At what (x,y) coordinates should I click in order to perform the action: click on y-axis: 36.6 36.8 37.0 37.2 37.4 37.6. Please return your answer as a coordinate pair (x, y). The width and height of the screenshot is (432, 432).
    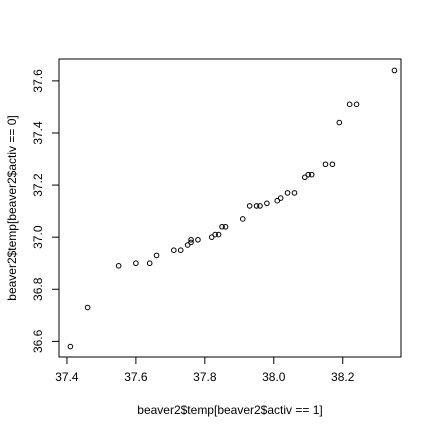
    Looking at the image, I should click on (45, 211).